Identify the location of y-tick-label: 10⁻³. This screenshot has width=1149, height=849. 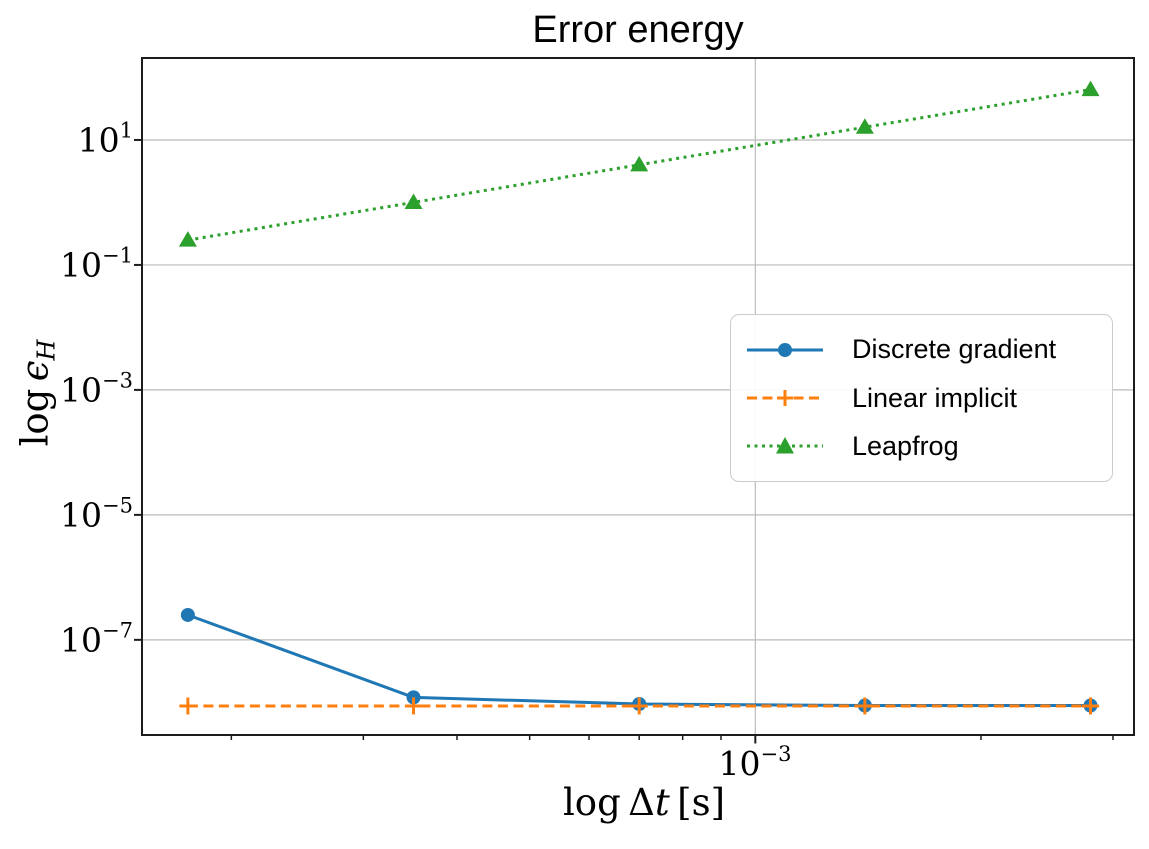
(96, 389).